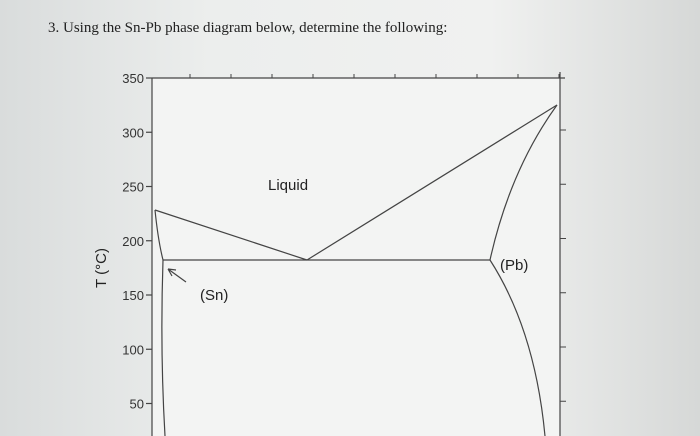 This screenshot has width=700, height=436. What do you see at coordinates (133, 349) in the screenshot?
I see `y-tick-label: 100` at bounding box center [133, 349].